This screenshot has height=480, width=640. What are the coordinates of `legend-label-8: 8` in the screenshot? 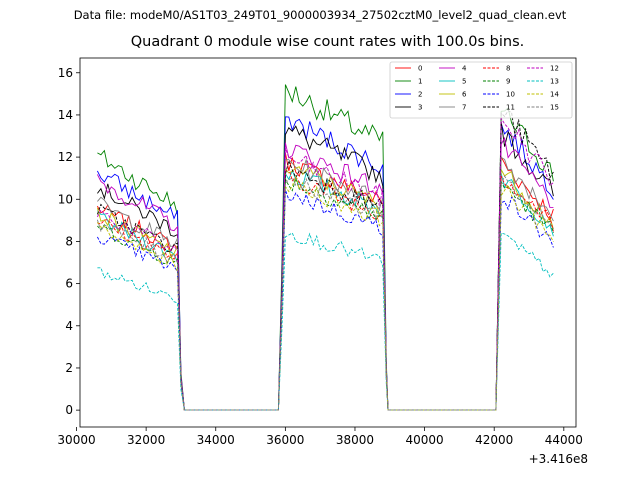 It's located at (508, 69).